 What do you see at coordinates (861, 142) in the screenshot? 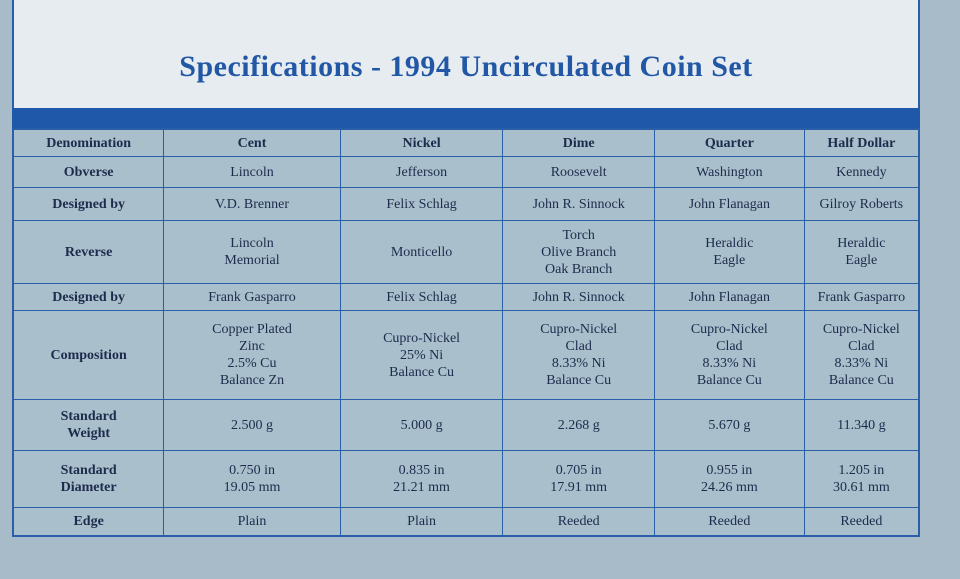
I see `column-header: Half Dollar` at bounding box center [861, 142].